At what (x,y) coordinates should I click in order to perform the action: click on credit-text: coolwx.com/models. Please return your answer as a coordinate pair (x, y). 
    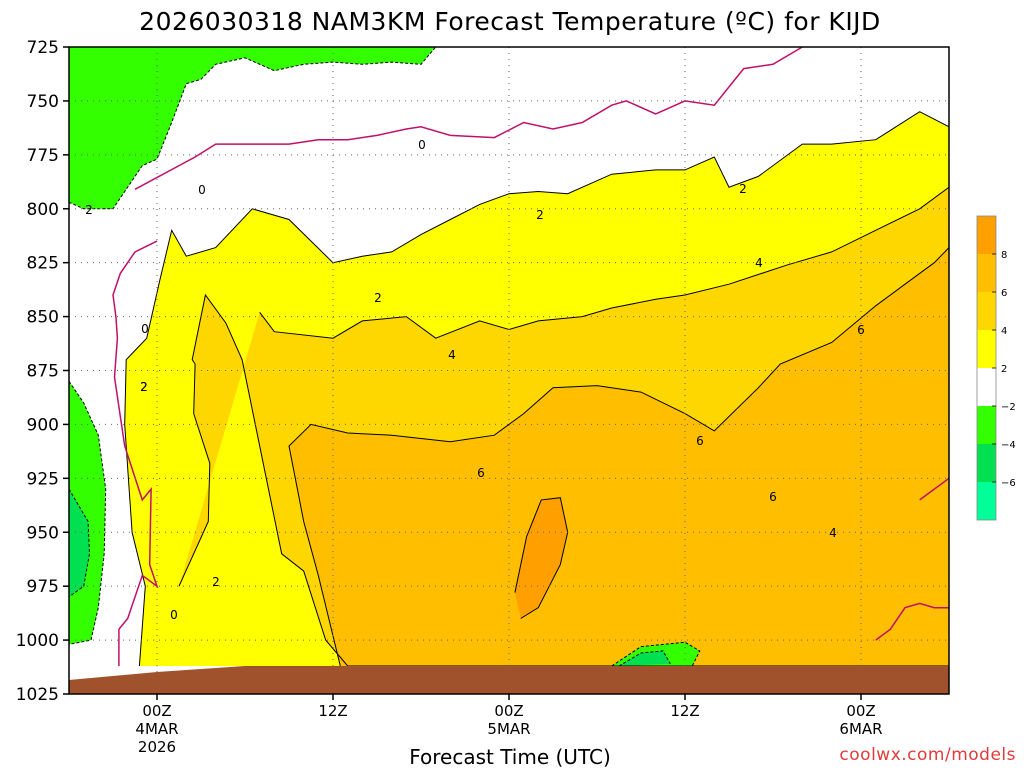
    Looking at the image, I should click on (927, 755).